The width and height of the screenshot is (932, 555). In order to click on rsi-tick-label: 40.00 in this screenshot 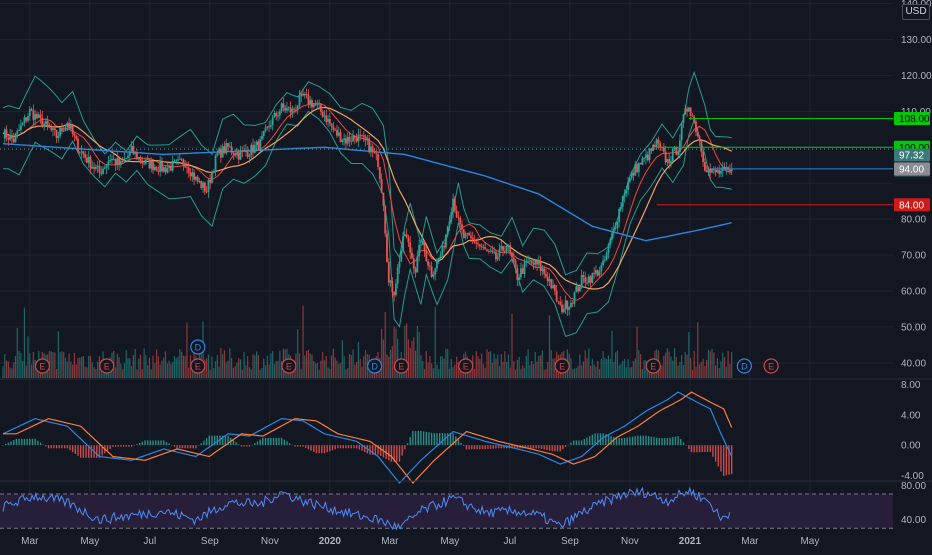, I will do `click(913, 520)`.